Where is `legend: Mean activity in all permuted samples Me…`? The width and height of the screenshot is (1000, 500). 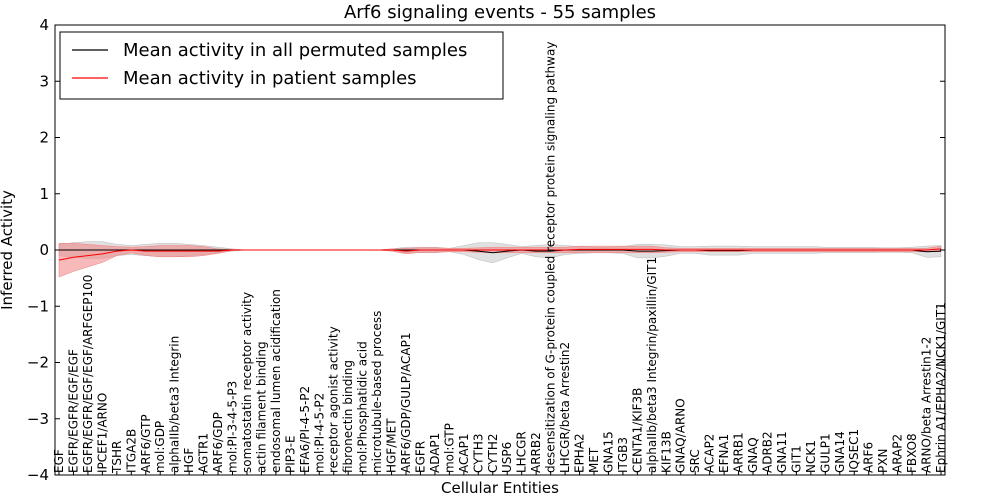
legend: Mean activity in all permuted samples Me… is located at coordinates (281, 65).